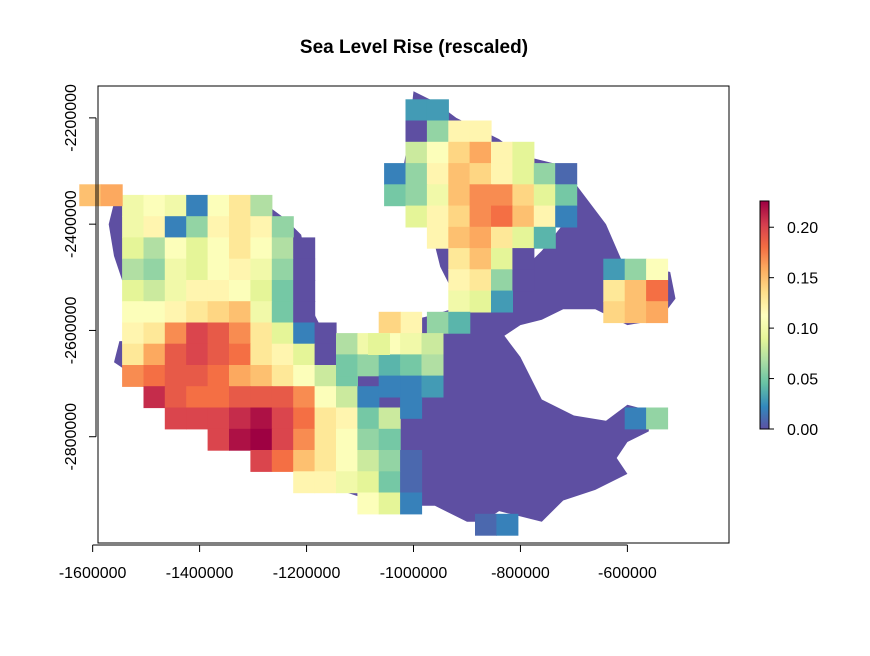  What do you see at coordinates (802, 329) in the screenshot?
I see `colorbar-tick-label: 0.10` at bounding box center [802, 329].